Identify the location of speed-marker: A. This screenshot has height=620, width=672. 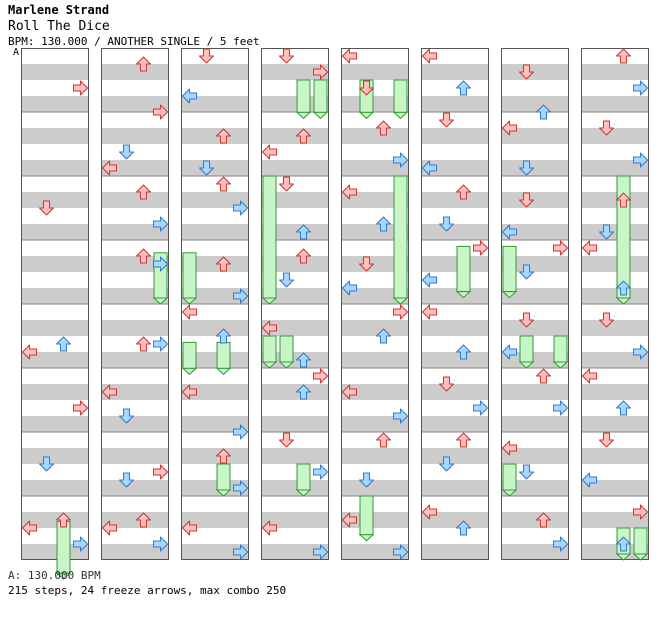
(16, 52).